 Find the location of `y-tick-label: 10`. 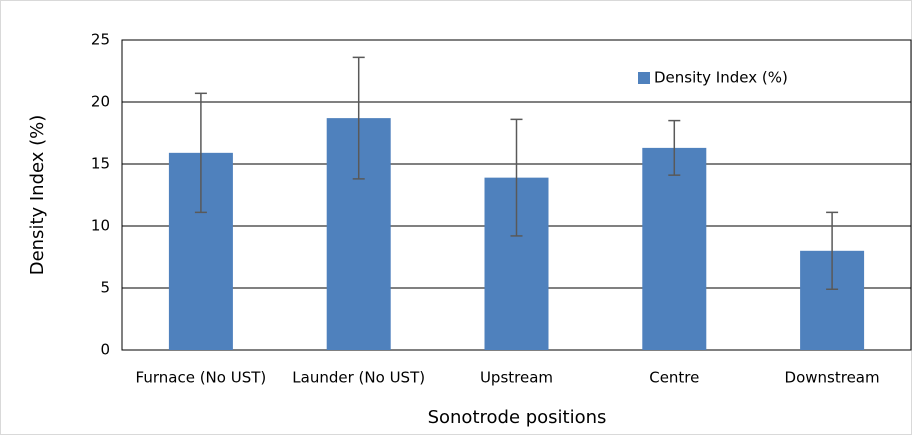

y-tick-label: 10 is located at coordinates (100, 226).